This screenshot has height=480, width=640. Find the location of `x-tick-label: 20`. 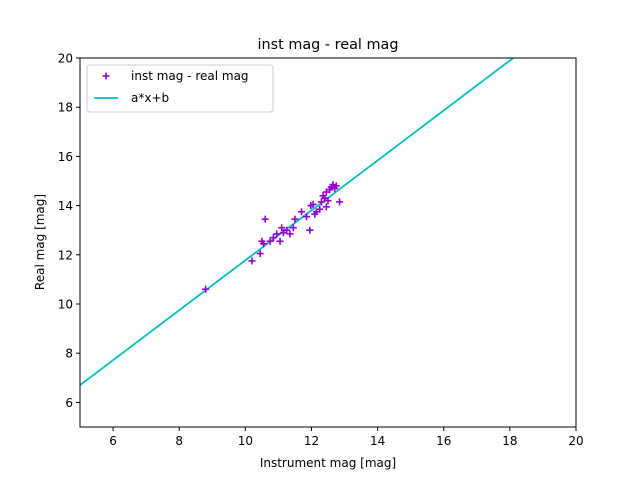

x-tick-label: 20 is located at coordinates (575, 441).